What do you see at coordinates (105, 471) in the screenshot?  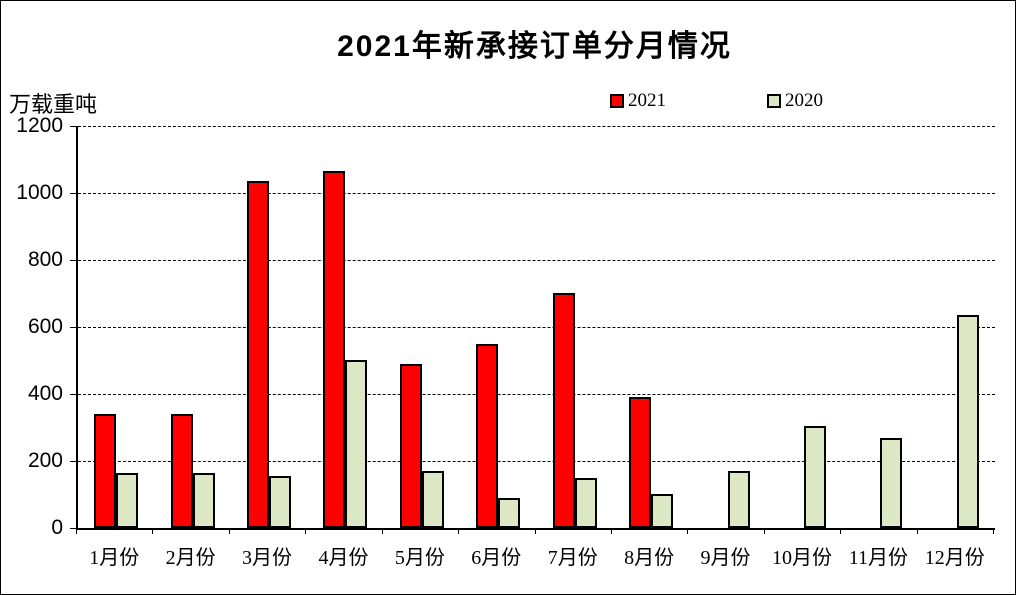 I see `bar-2021-1月份` at bounding box center [105, 471].